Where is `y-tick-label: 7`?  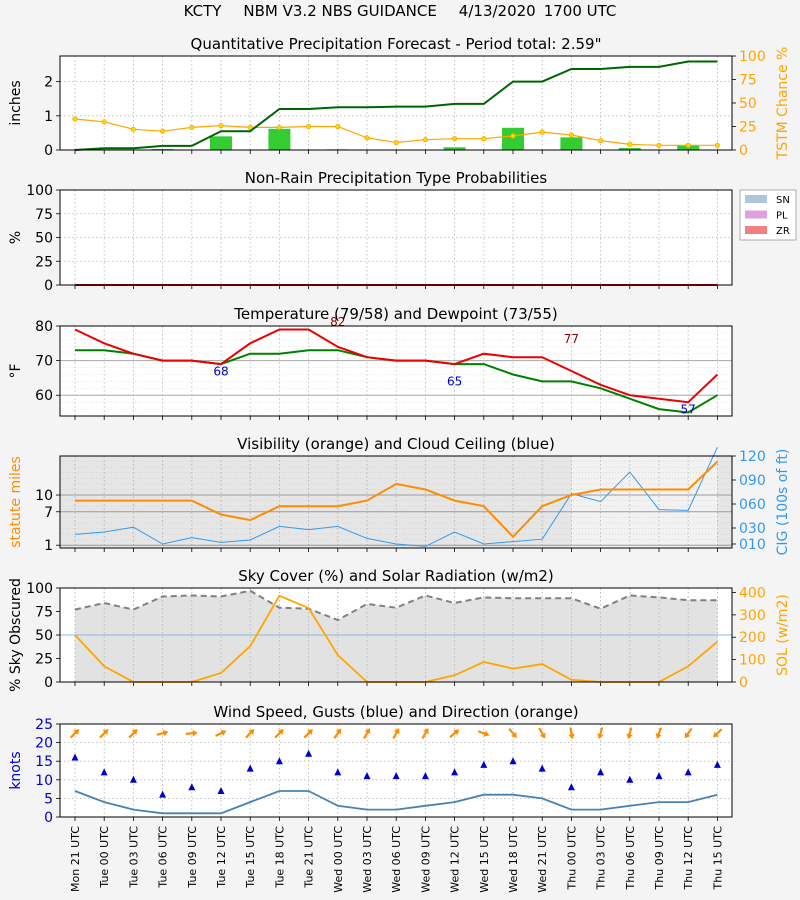
y-tick-label: 7 is located at coordinates (48, 513).